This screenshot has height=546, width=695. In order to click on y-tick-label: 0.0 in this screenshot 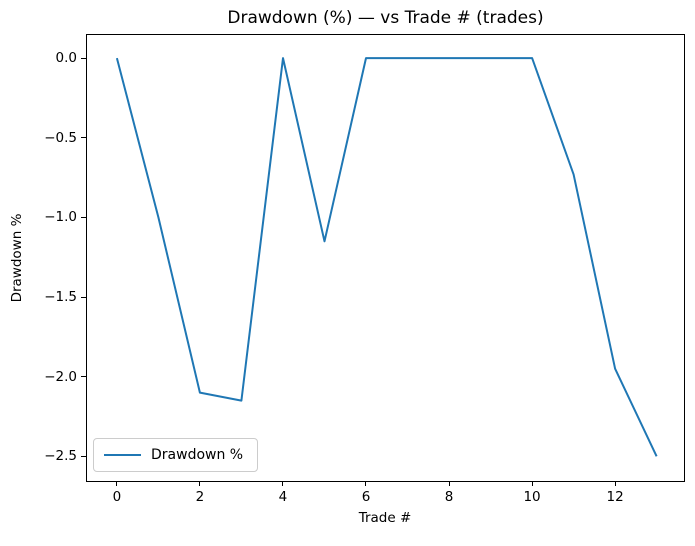, I will do `click(66, 58)`.